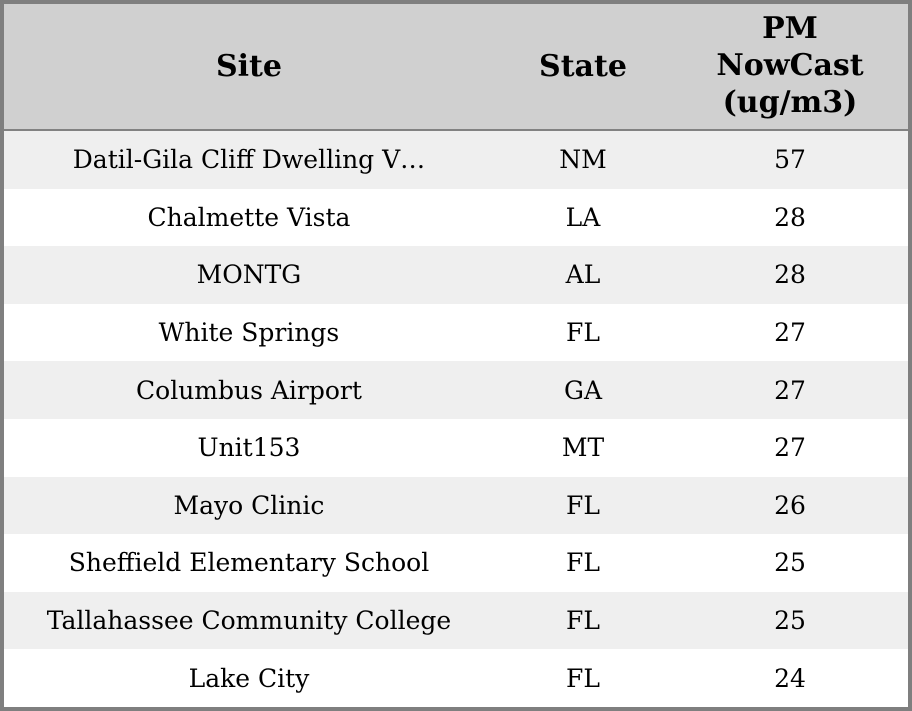 Image resolution: width=912 pixels, height=711 pixels. I want to click on table-row: Mayo Clinic FL 26, so click(456, 505).